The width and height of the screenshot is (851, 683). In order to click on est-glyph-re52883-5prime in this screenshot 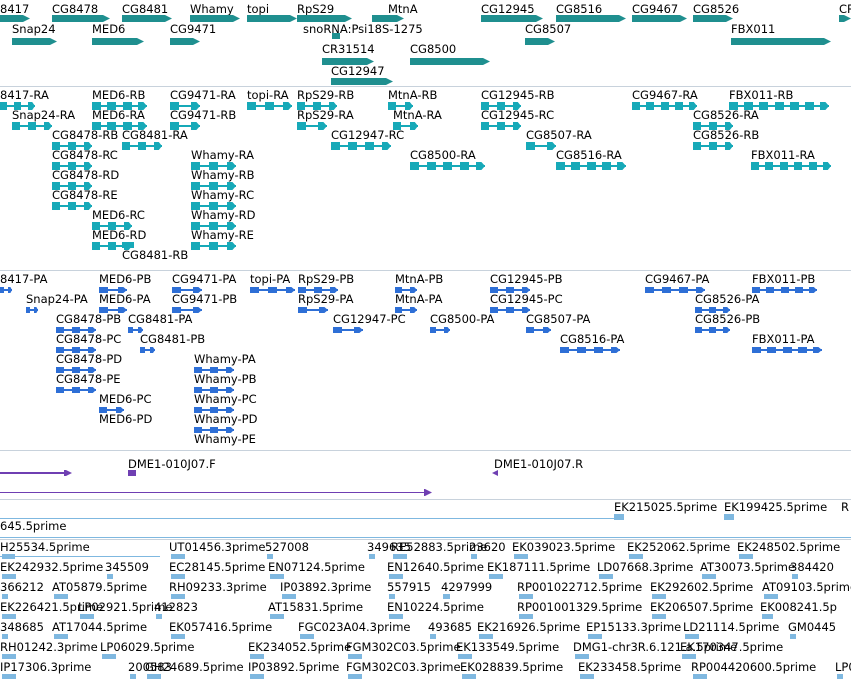, I will do `click(400, 556)`.